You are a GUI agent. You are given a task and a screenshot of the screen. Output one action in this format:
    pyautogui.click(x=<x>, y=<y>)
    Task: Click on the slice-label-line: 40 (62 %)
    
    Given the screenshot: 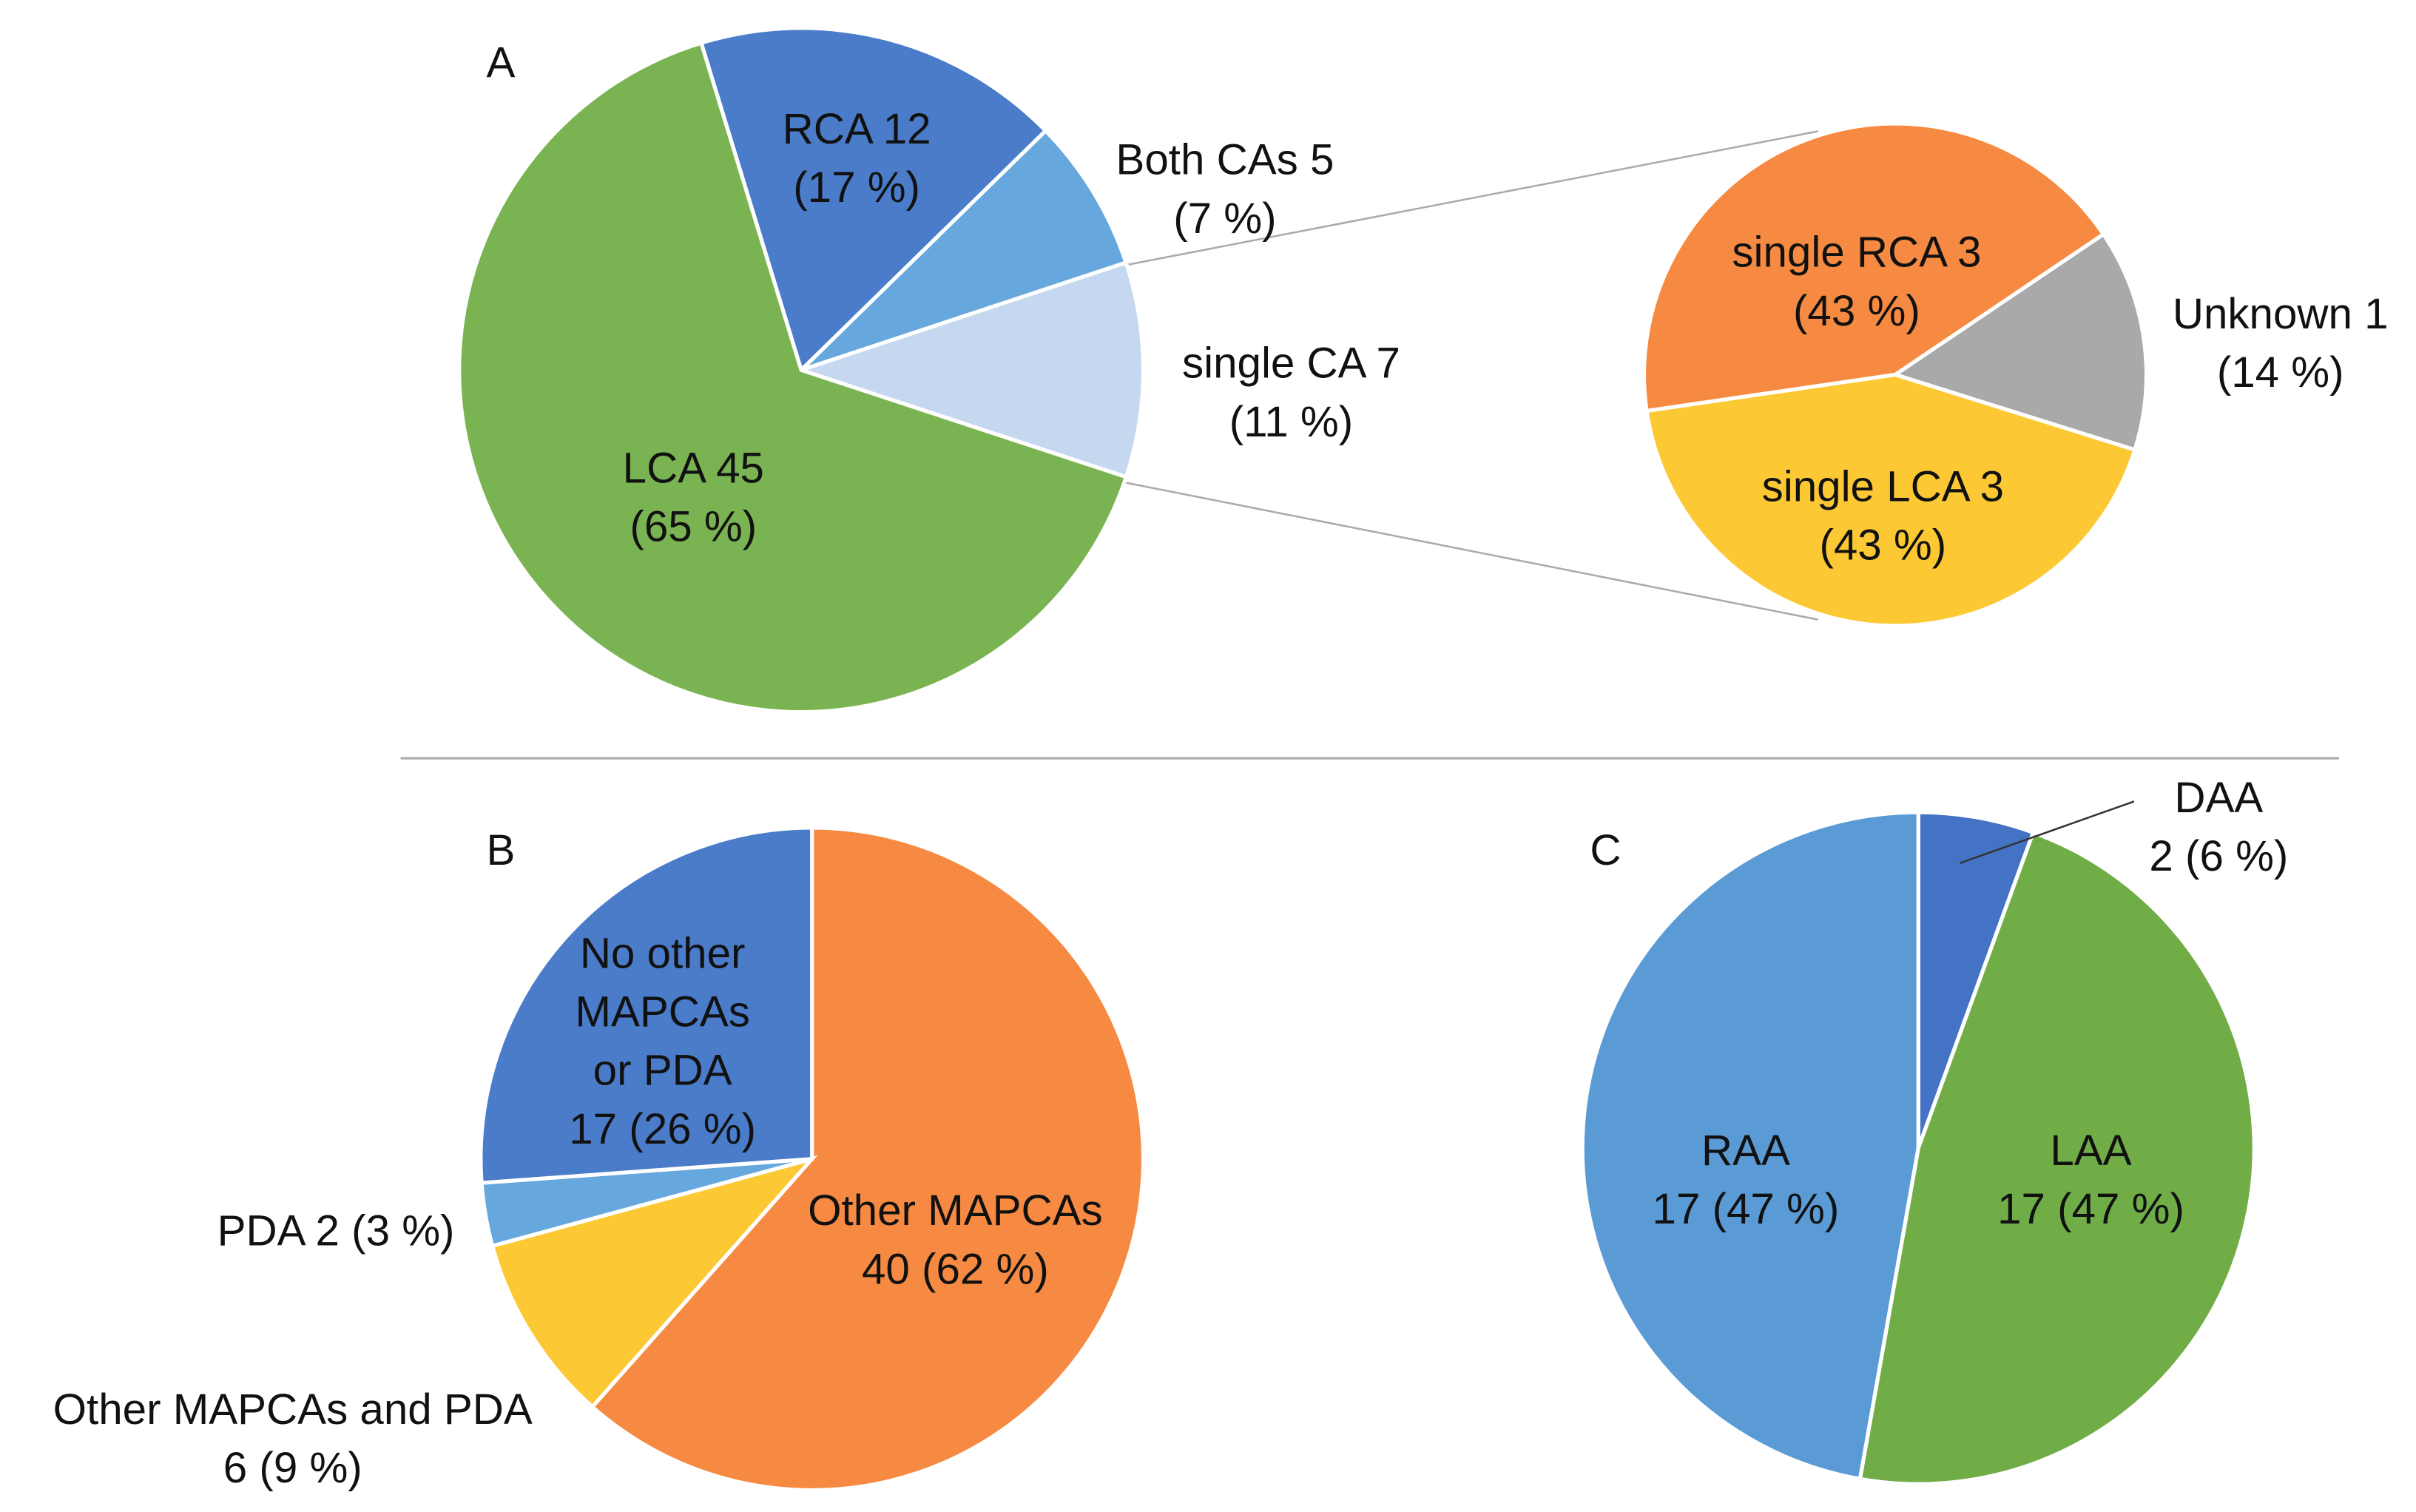 What is the action you would take?
    pyautogui.click(x=955, y=1269)
    